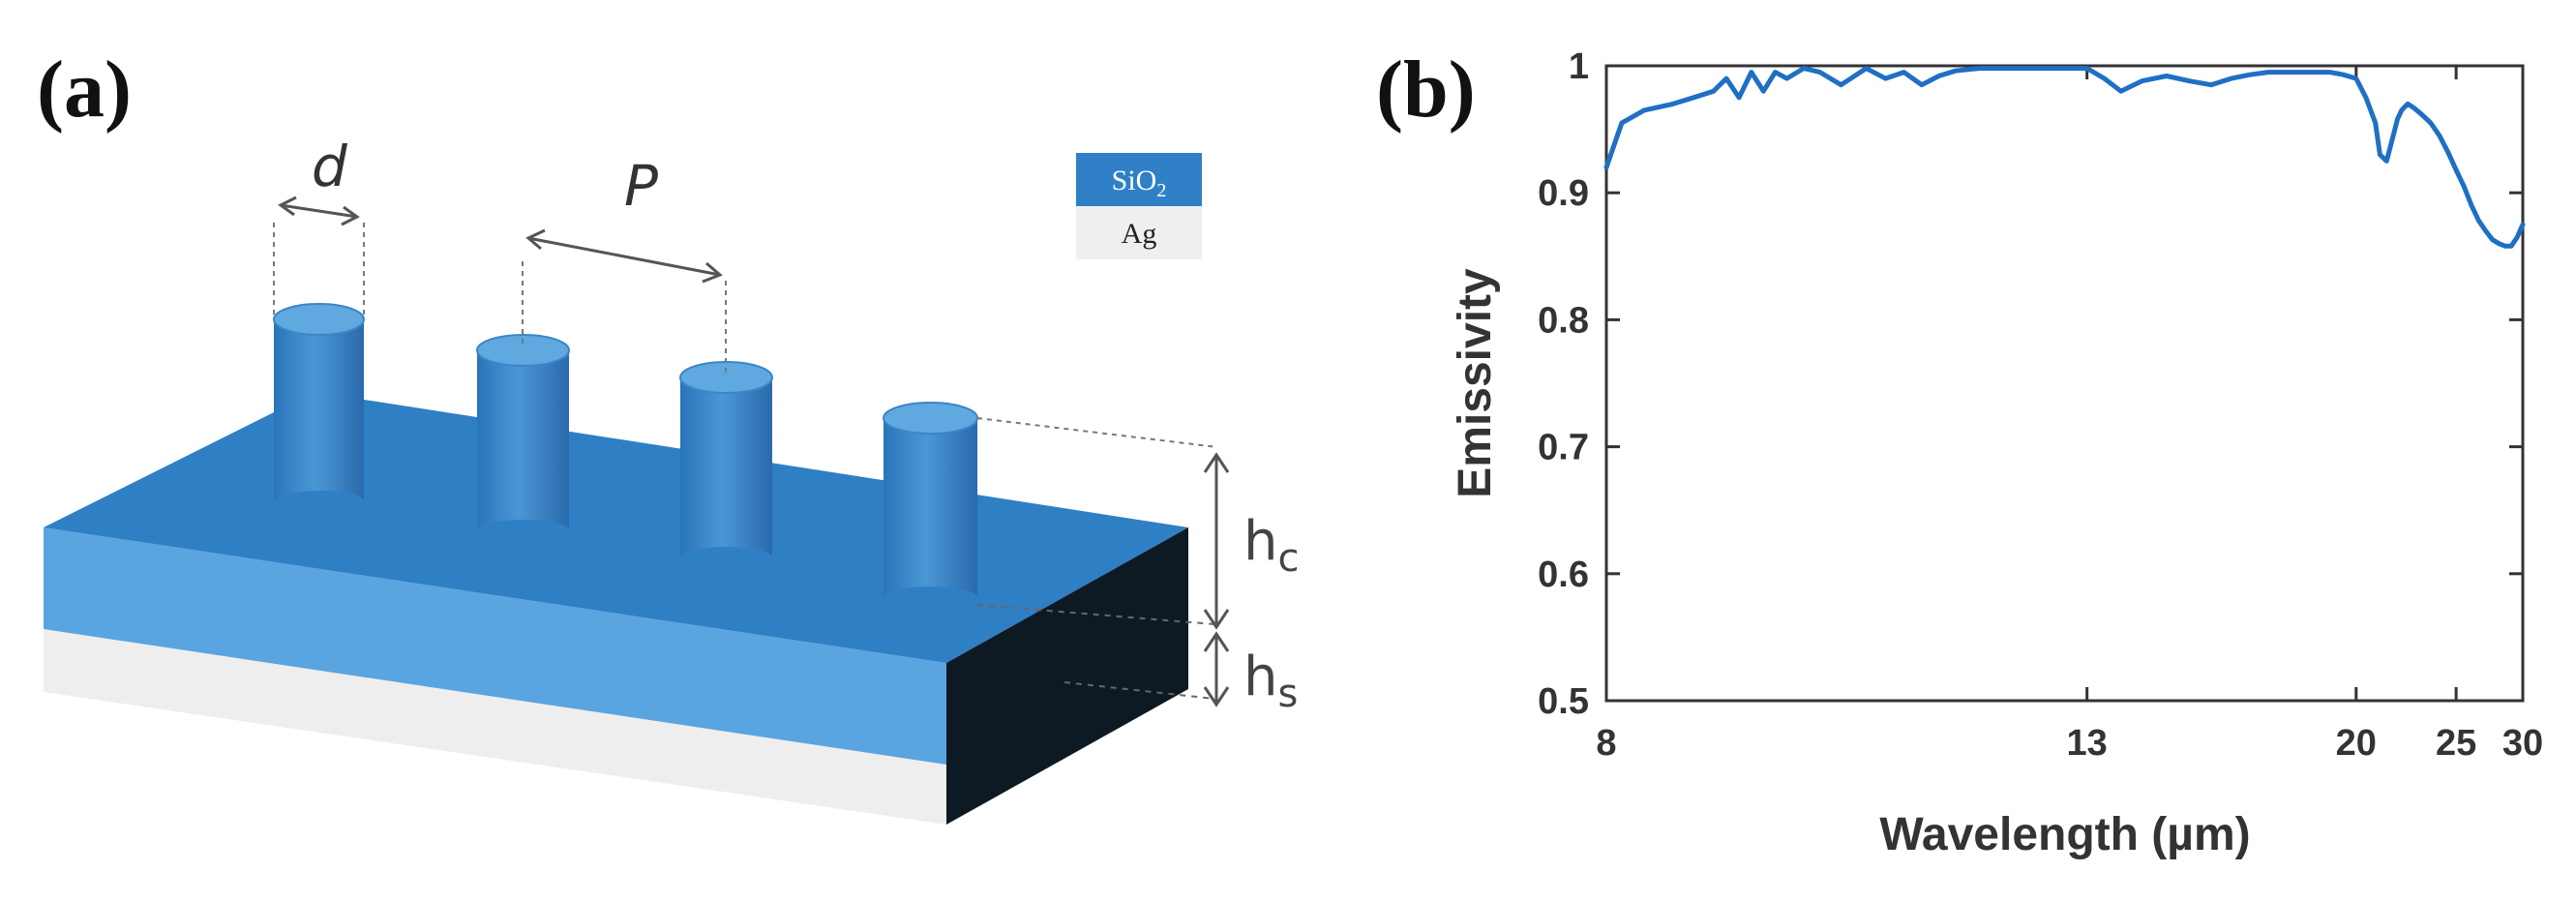 Image resolution: width=2576 pixels, height=902 pixels. I want to click on x-axis-title: Wavelength (µm), so click(2064, 834).